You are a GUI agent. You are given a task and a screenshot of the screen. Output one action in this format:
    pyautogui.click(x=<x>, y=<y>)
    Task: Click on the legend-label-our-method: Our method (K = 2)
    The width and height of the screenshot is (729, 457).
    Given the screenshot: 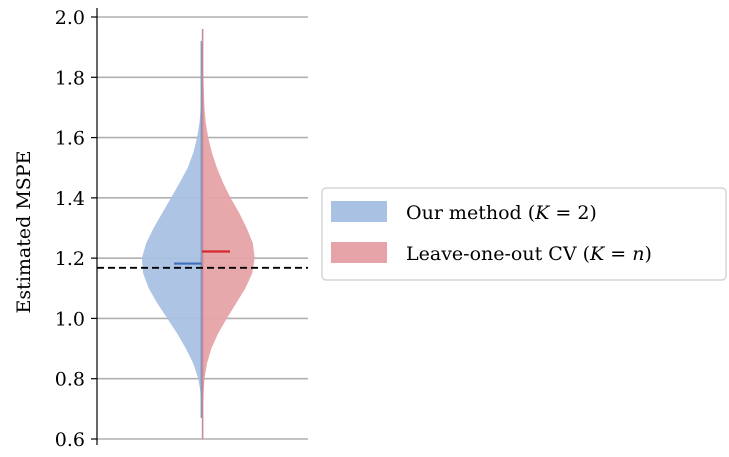 What is the action you would take?
    pyautogui.click(x=501, y=213)
    